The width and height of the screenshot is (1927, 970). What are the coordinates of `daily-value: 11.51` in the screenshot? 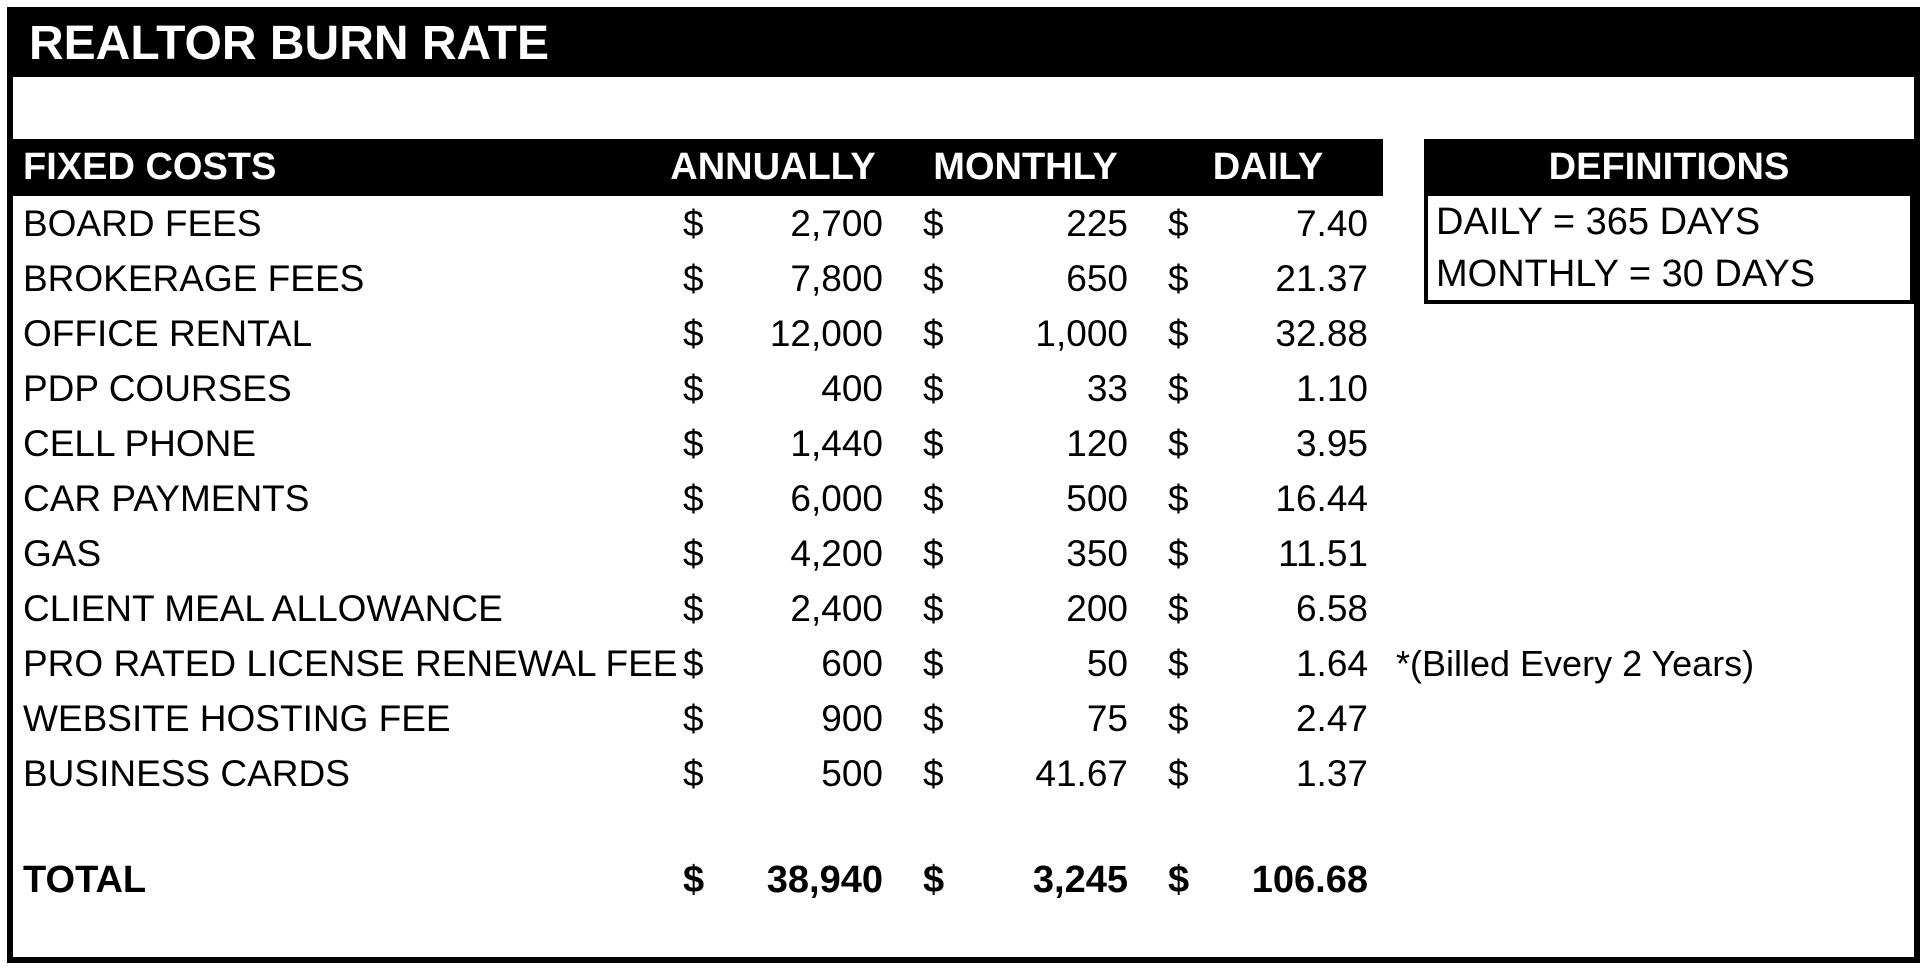 It's located at (1323, 553).